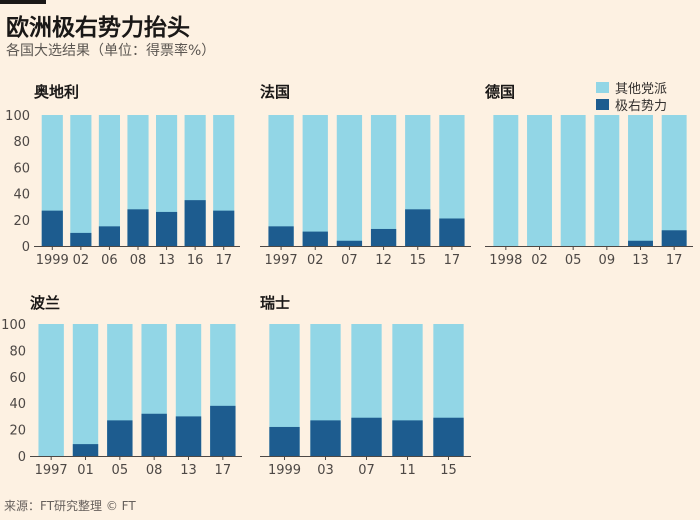  Describe the element at coordinates (275, 92) in the screenshot. I see `panel-title: 法国` at that location.